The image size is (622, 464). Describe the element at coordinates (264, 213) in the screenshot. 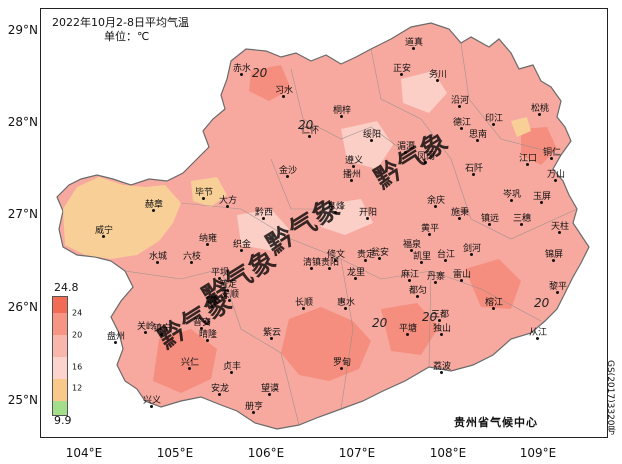

I see `city-label: 黔西` at that location.